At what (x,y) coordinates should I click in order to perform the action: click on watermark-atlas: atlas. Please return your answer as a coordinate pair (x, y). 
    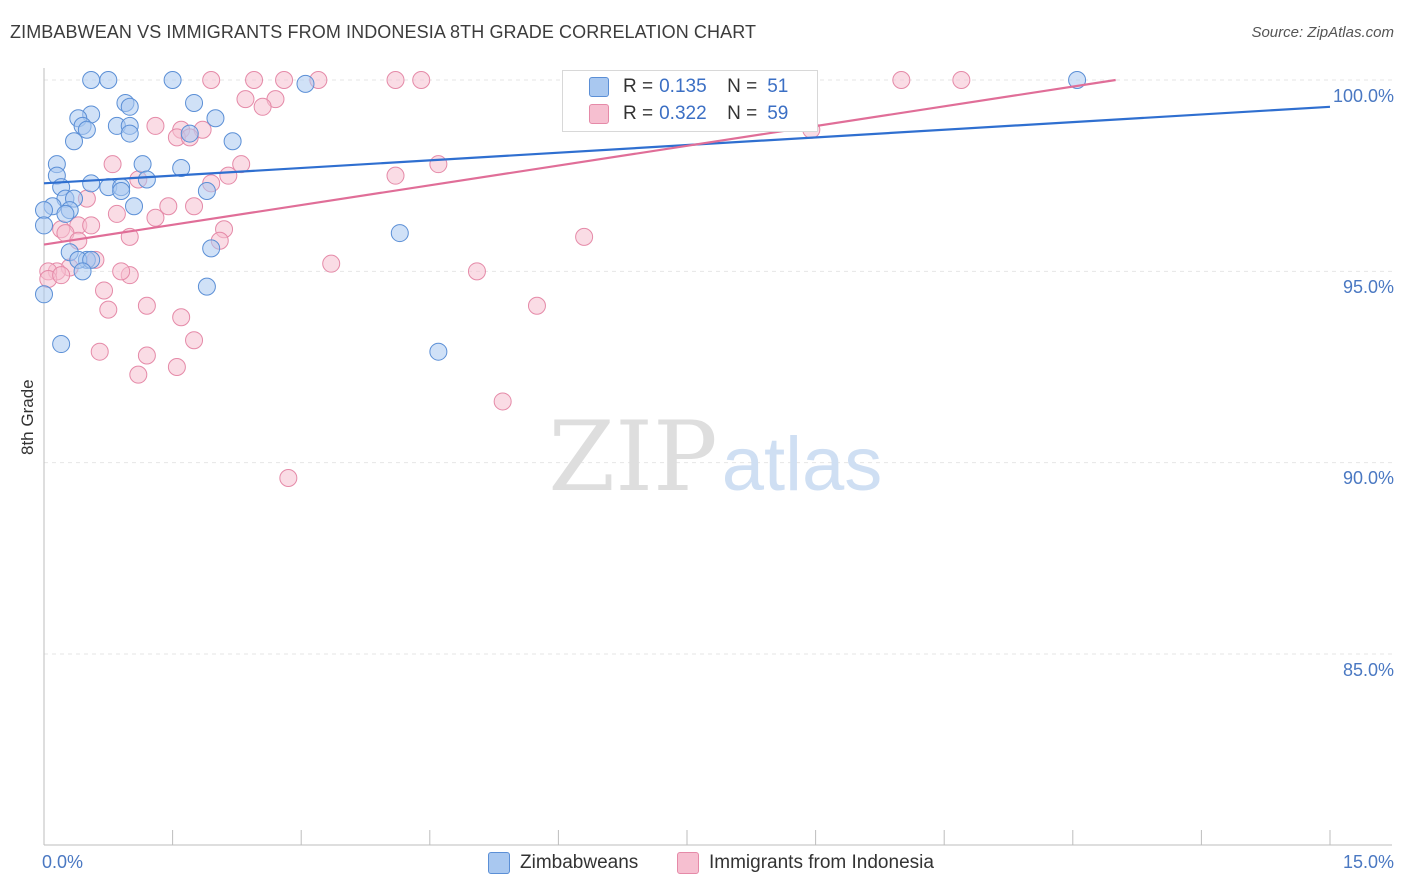
    Looking at the image, I should click on (802, 464).